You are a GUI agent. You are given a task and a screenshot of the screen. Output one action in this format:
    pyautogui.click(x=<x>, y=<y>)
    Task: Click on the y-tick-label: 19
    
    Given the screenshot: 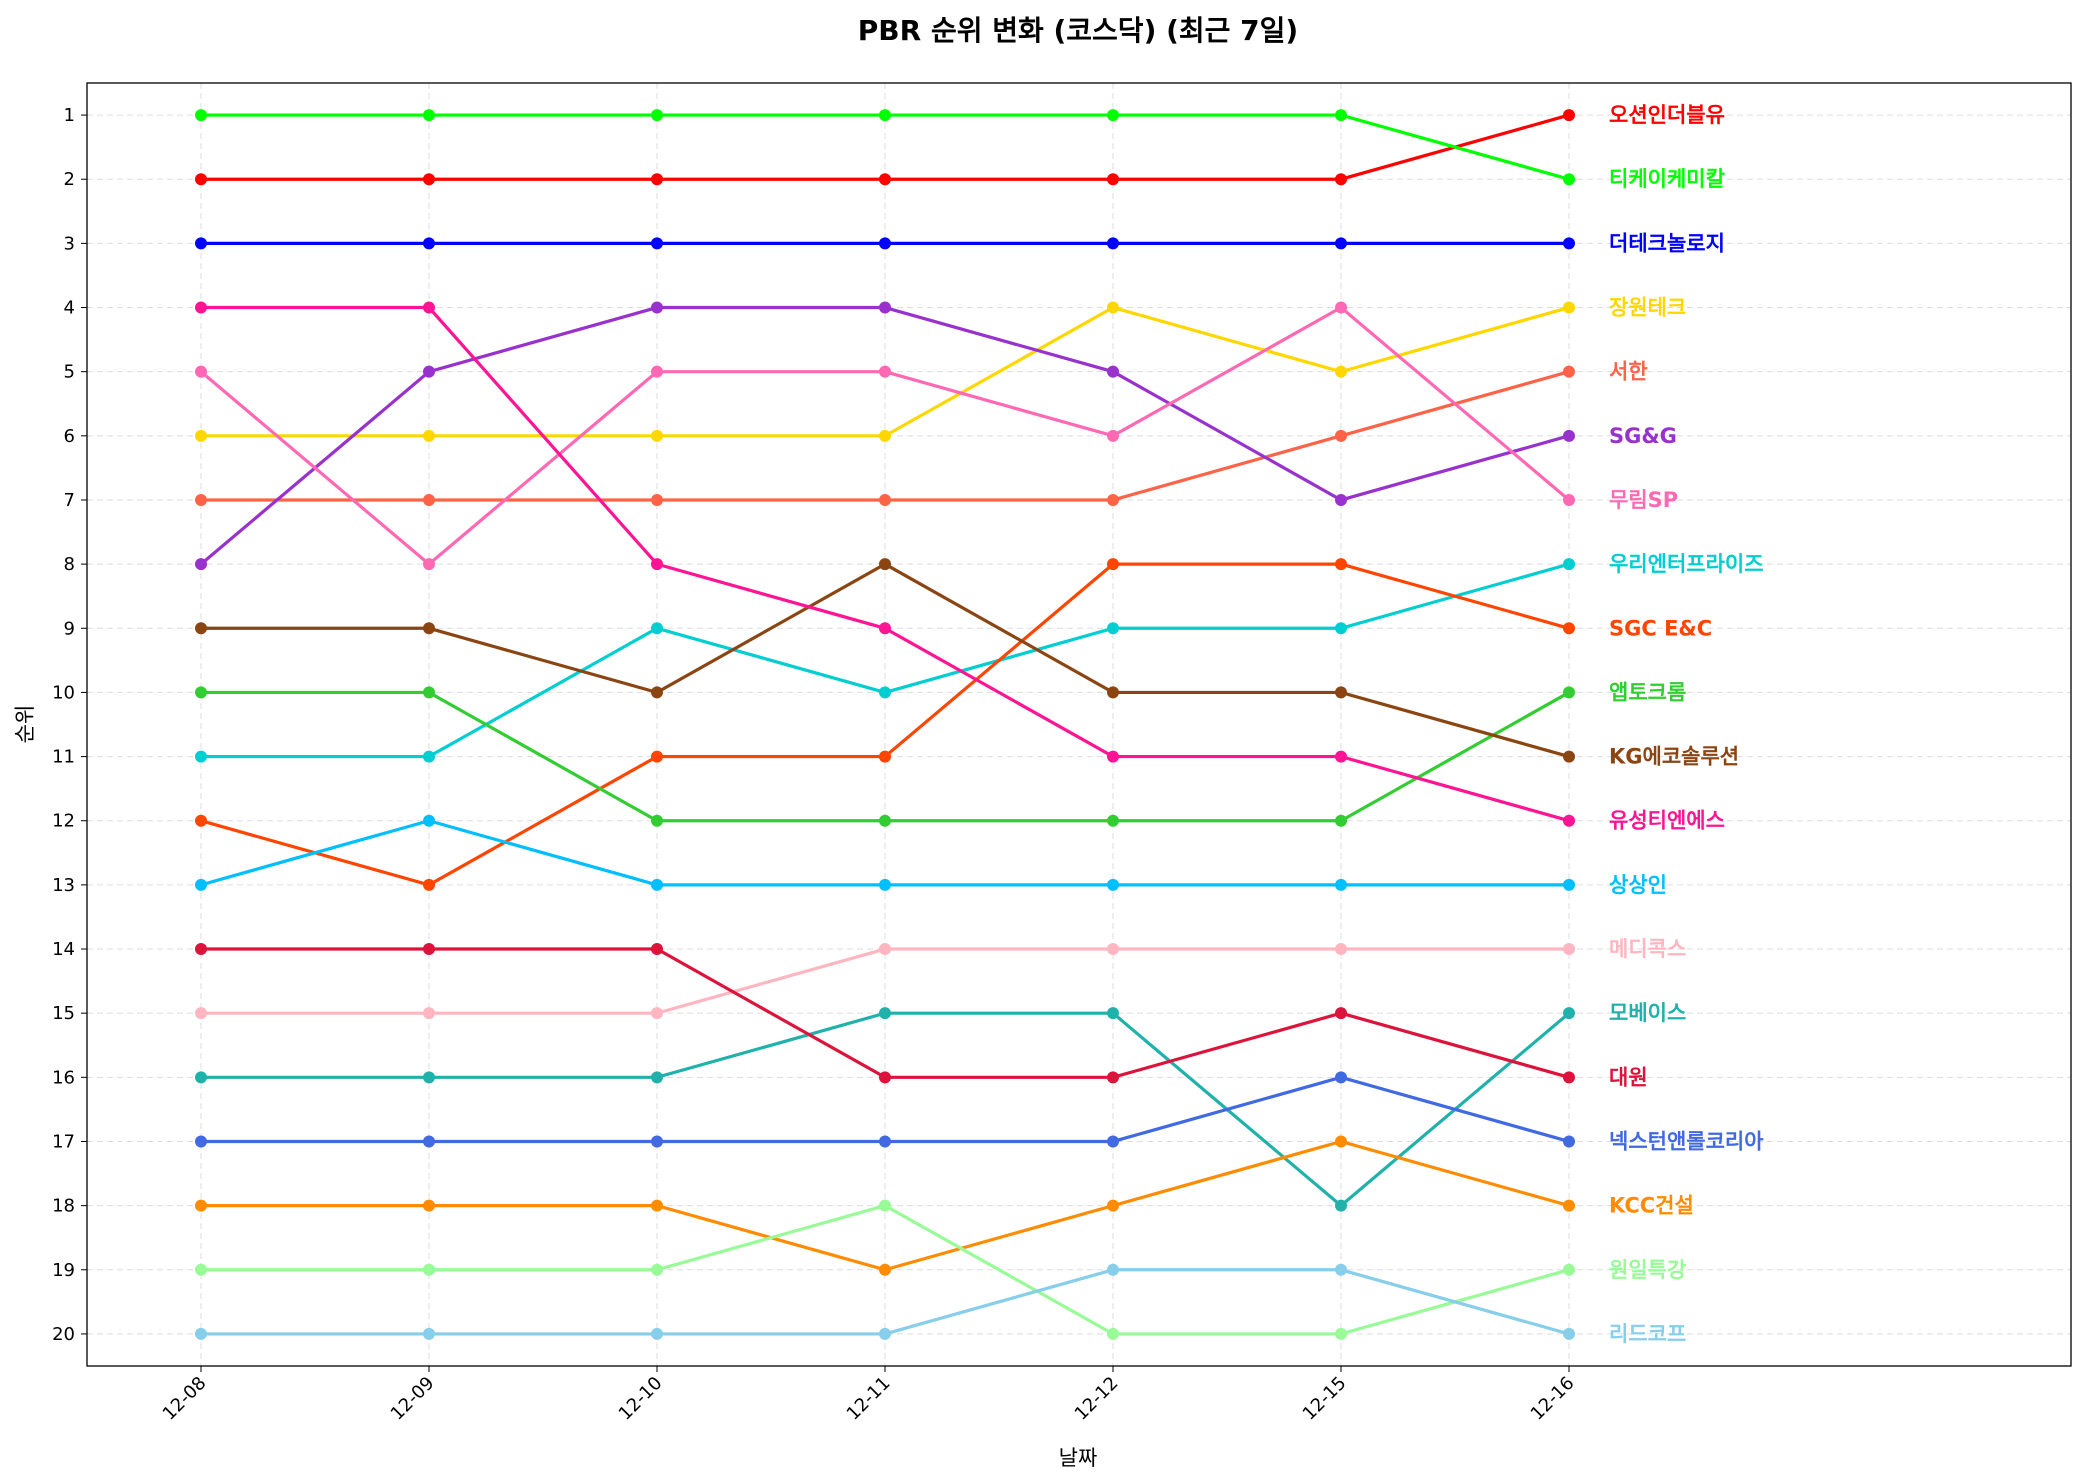 What is the action you would take?
    pyautogui.click(x=63, y=1270)
    